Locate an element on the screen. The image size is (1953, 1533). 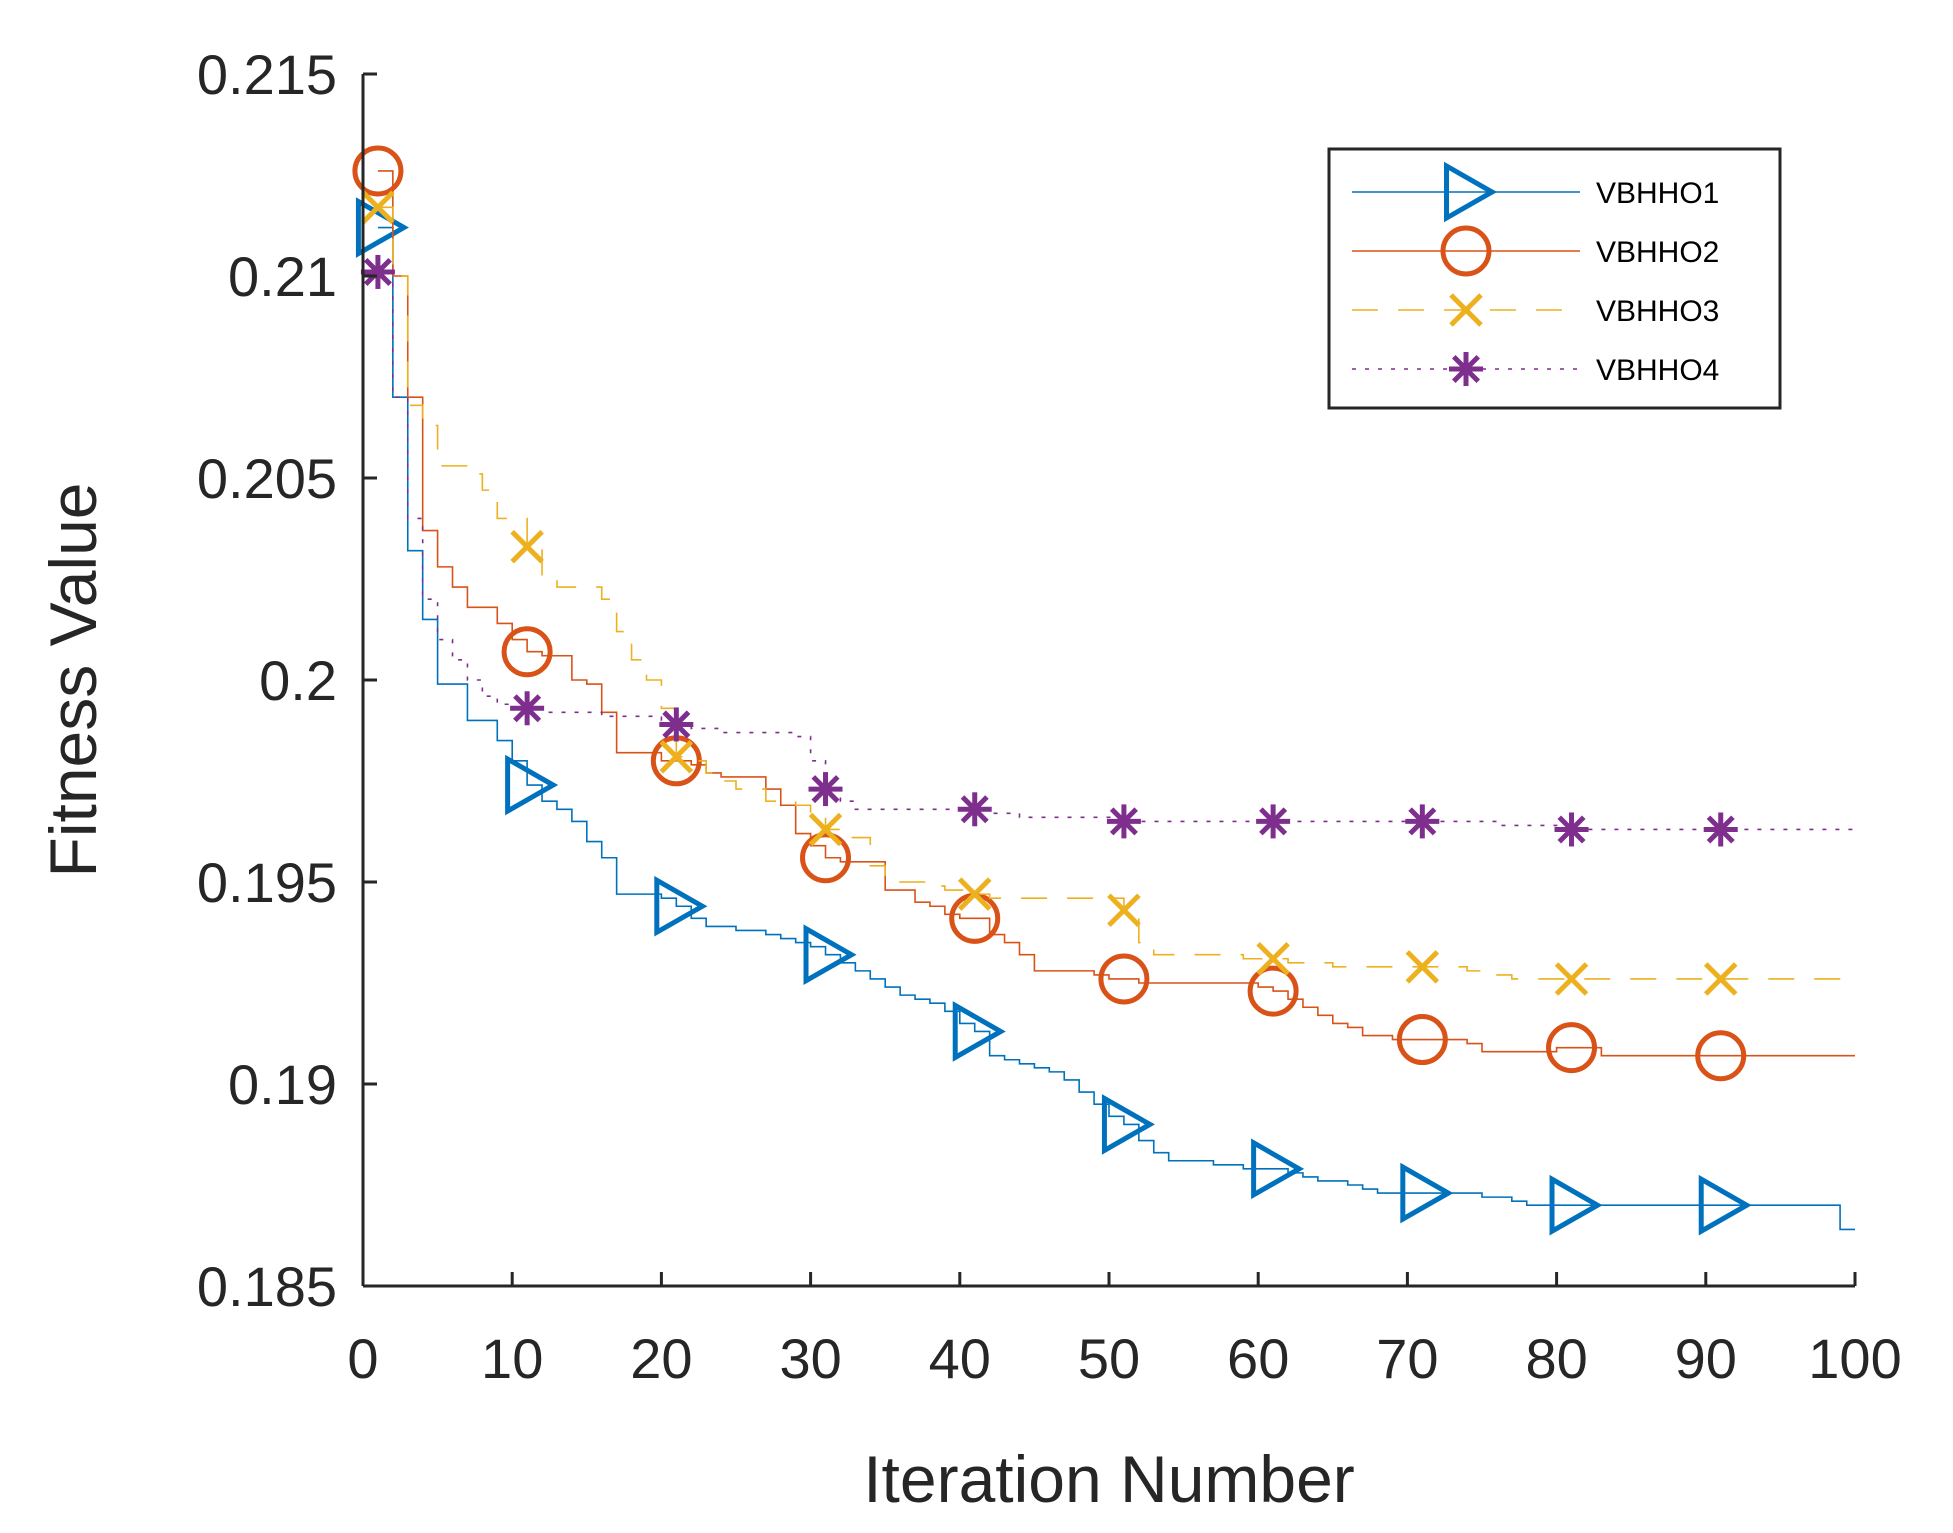
legend-entry-vbhho2: VBHHO2 is located at coordinates (1535, 251).